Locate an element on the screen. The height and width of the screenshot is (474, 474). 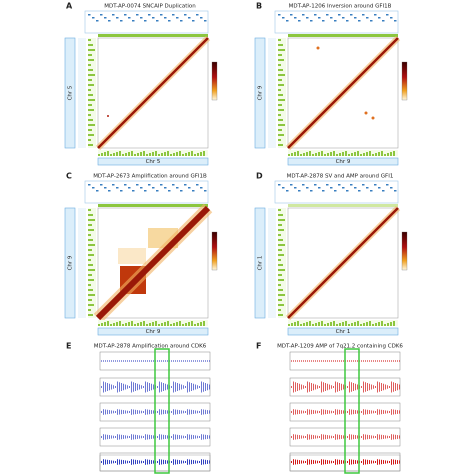
panel-title: MDT-AP-0074 SNCAIP Duplication is located at coordinates (150, 7).